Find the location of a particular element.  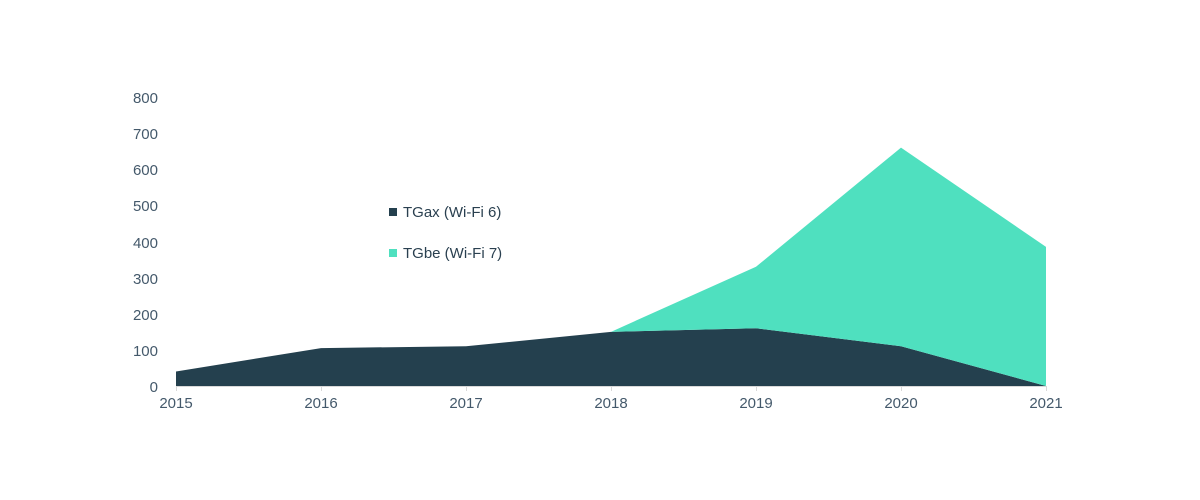

y-tick-label: 0 is located at coordinates (153, 387).